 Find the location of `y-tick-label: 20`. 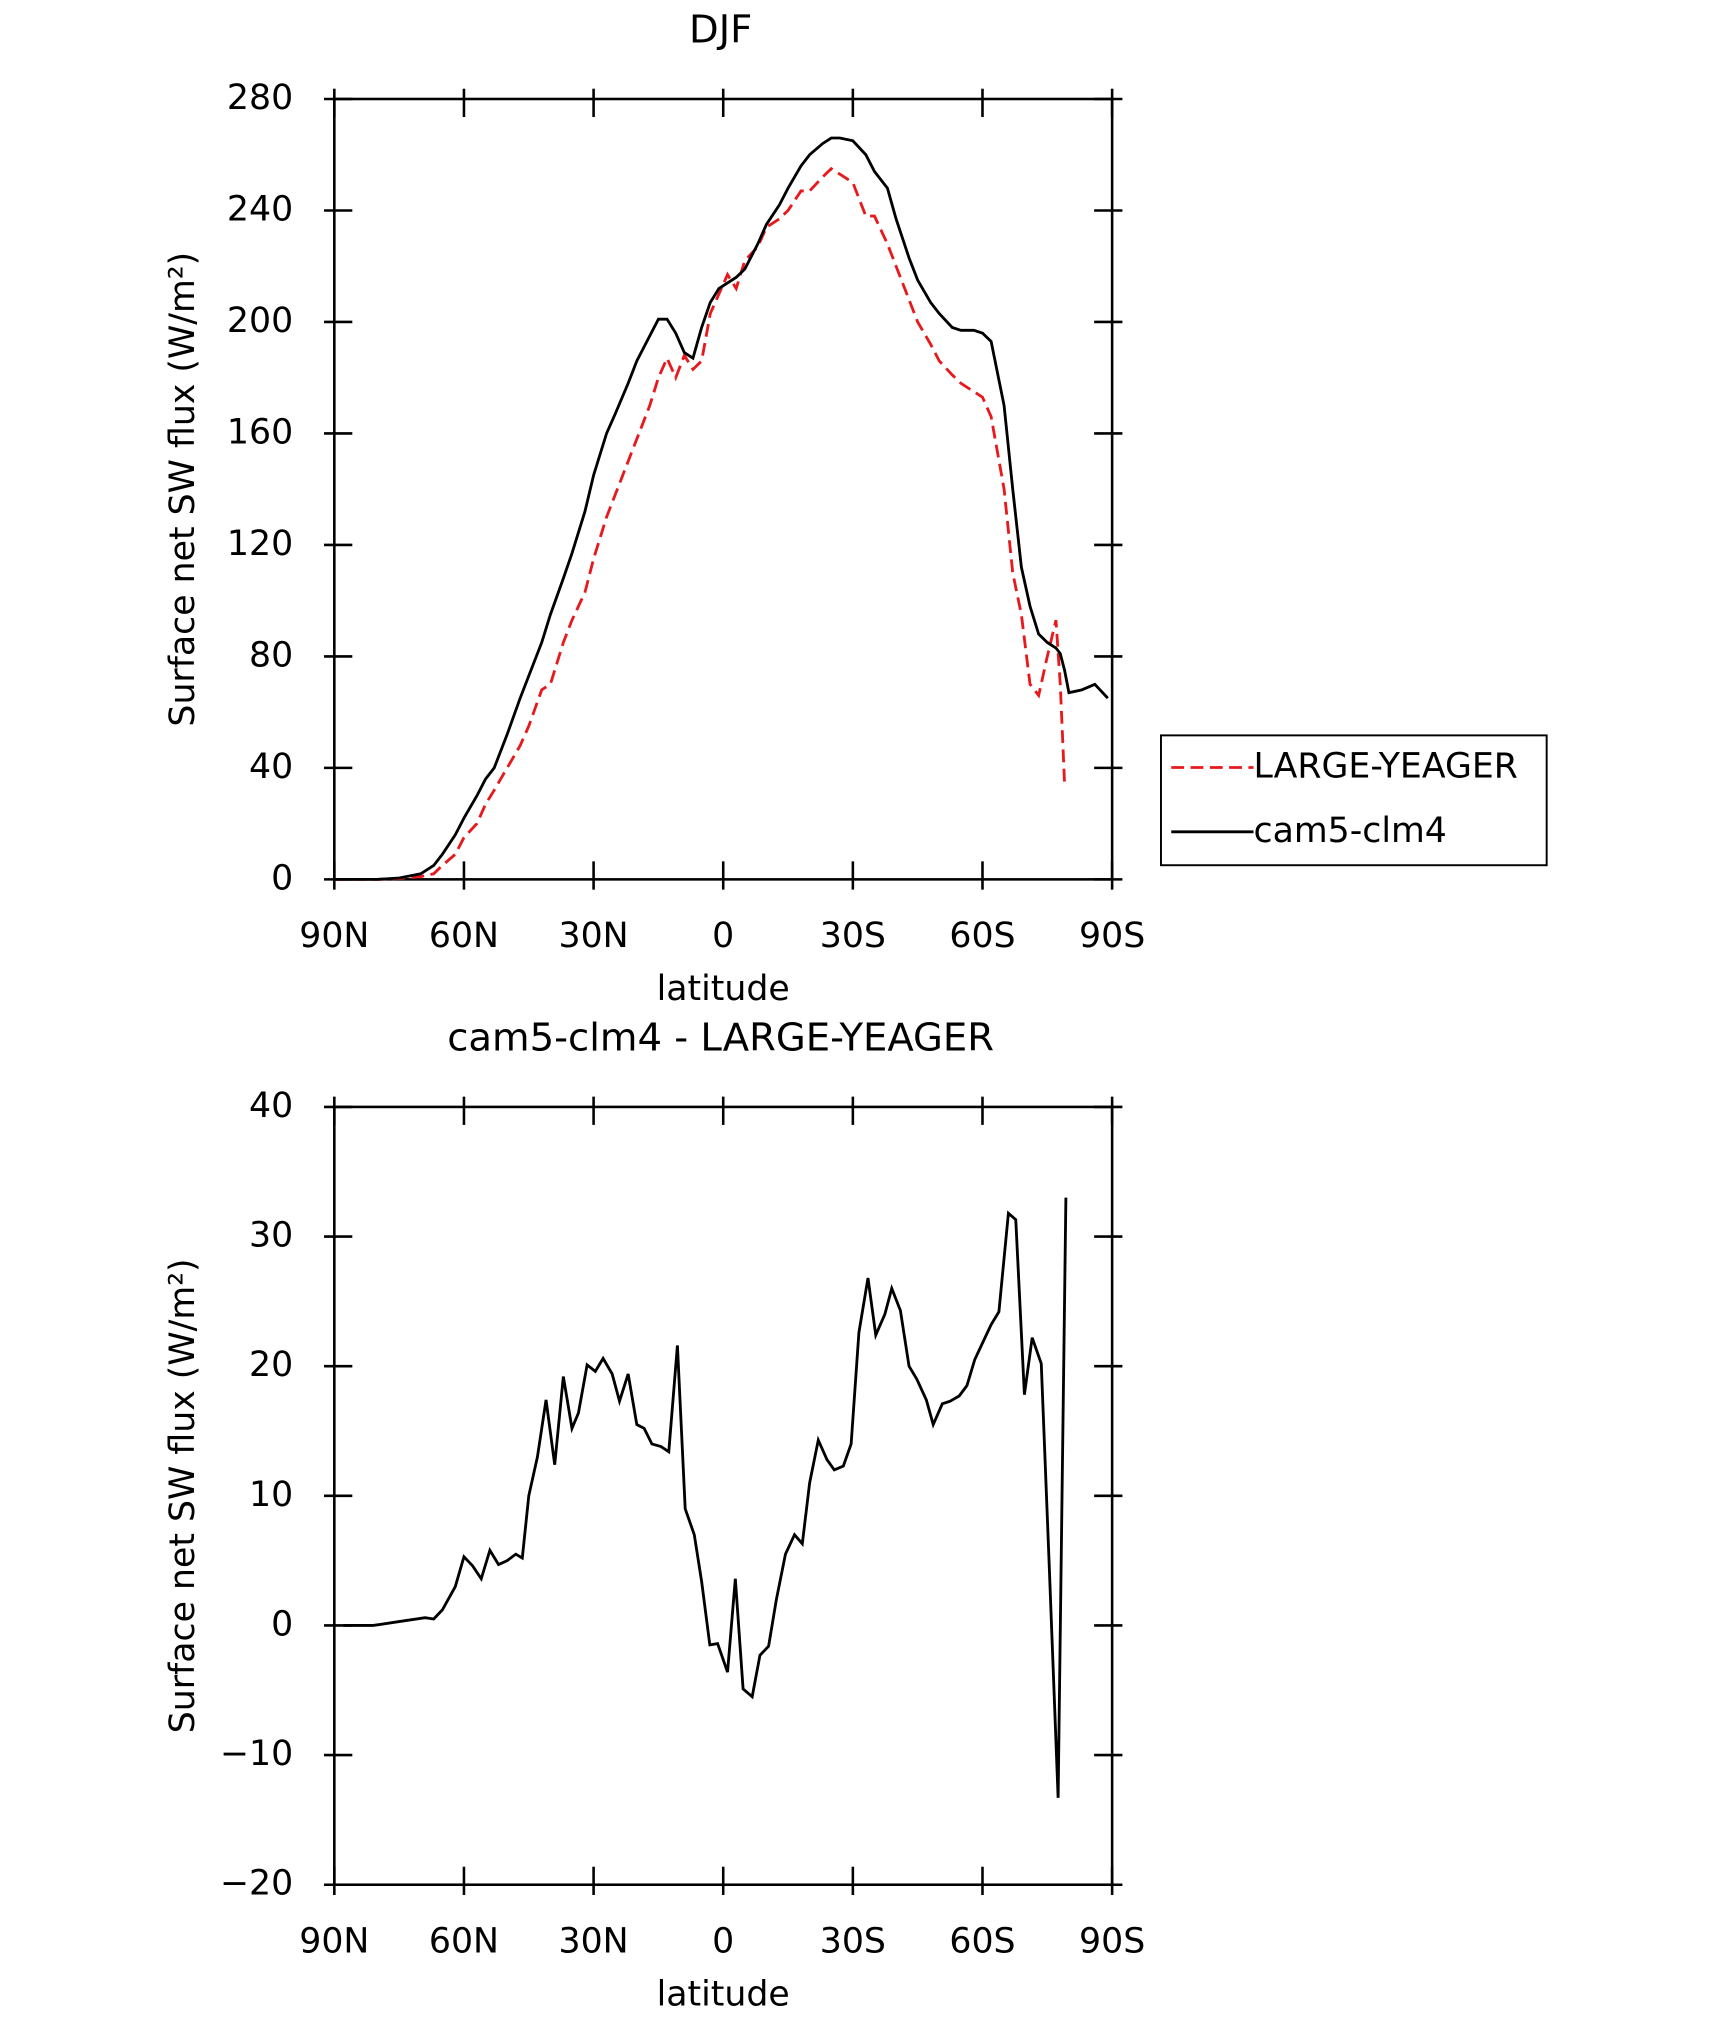

y-tick-label: 20 is located at coordinates (271, 1365).